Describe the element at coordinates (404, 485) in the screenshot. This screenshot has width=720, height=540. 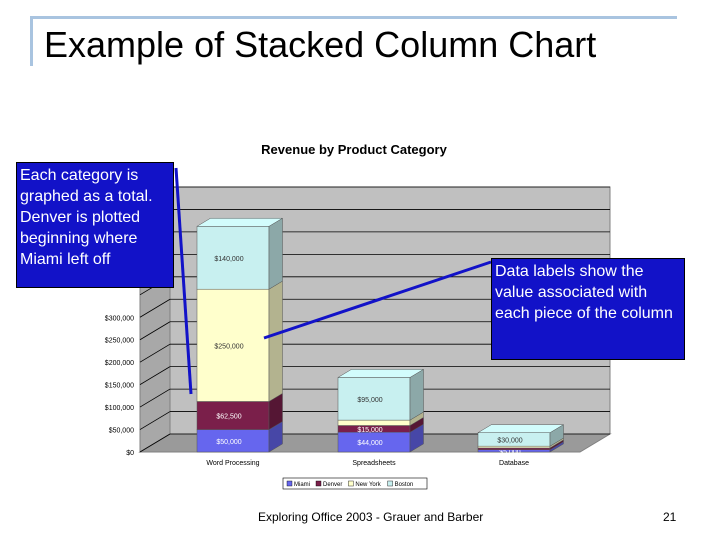
I see `legend-label: Boston` at that location.